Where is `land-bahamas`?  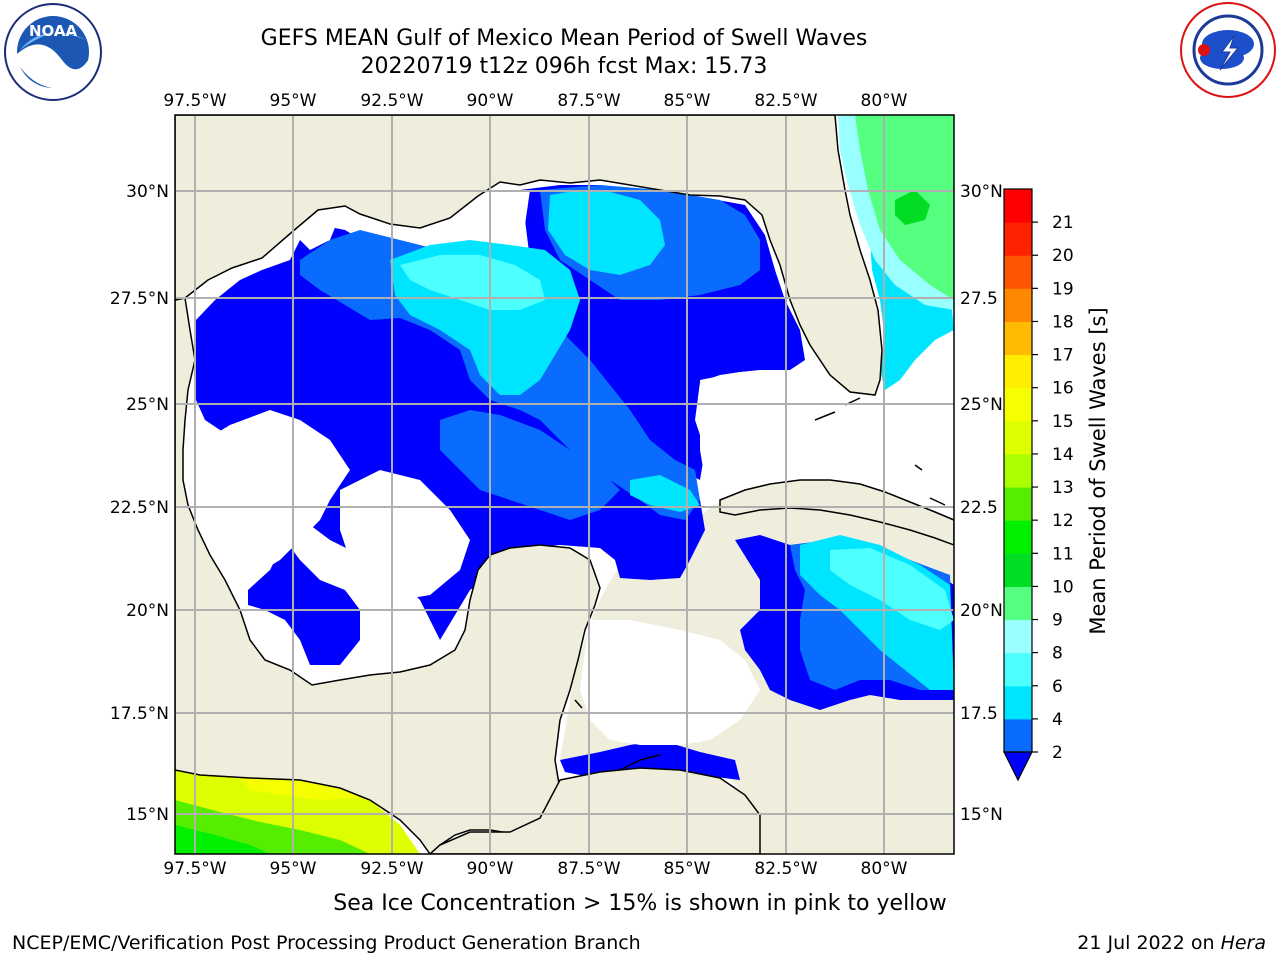
land-bahamas is located at coordinates (880, 451).